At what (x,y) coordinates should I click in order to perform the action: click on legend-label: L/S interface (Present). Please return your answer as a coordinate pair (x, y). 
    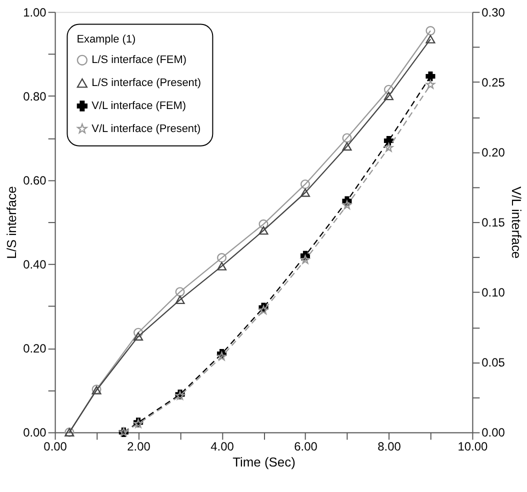
    Looking at the image, I should click on (147, 83).